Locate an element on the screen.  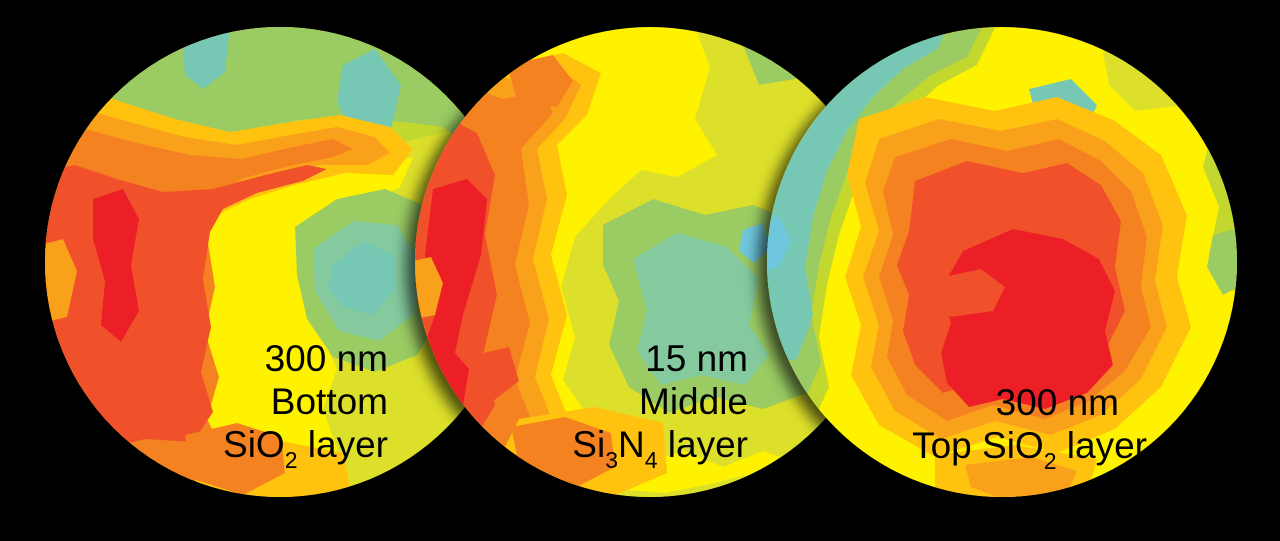
label-text: SiO is located at coordinates (254, 444).